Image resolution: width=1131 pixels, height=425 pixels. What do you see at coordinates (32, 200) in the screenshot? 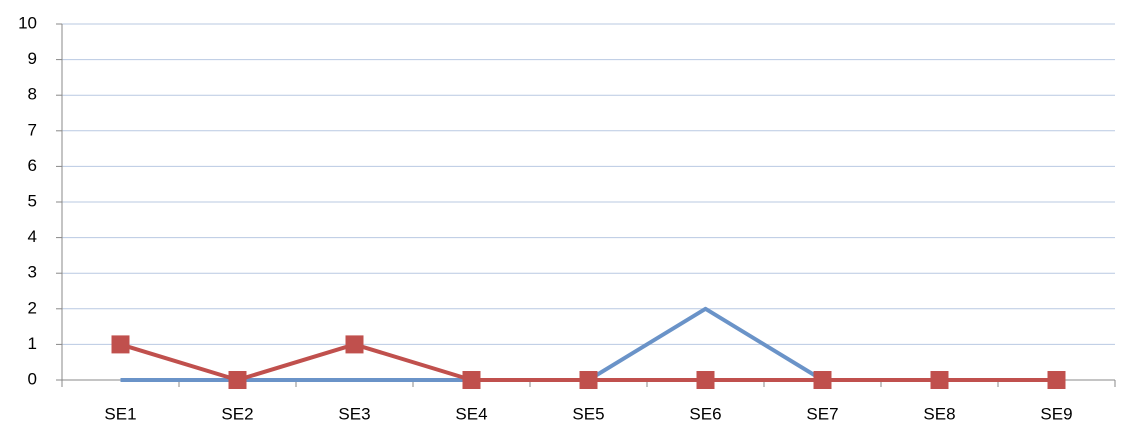
I see `y-tick-label: 5` at bounding box center [32, 200].